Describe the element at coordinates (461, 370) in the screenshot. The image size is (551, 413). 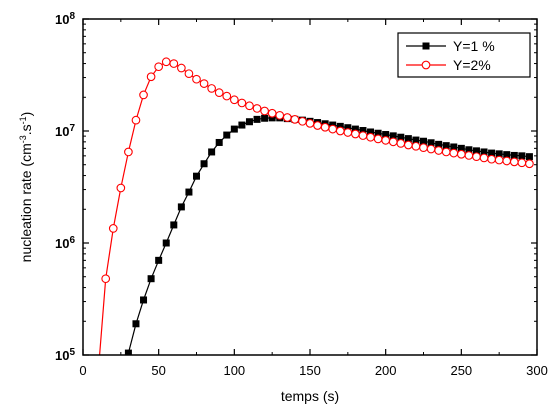
I see `x-tick-label: 250` at that location.